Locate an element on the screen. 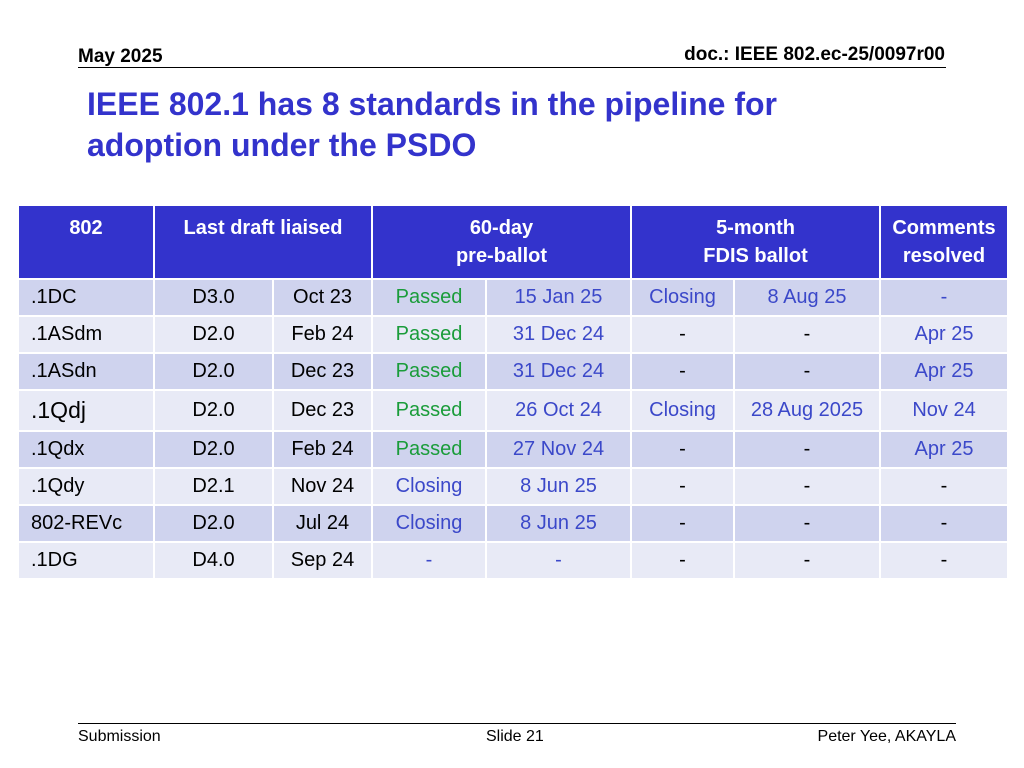 This screenshot has width=1024, height=768. table-row: .1DG D4.0 Sep 24 - - - - - is located at coordinates (513, 560).